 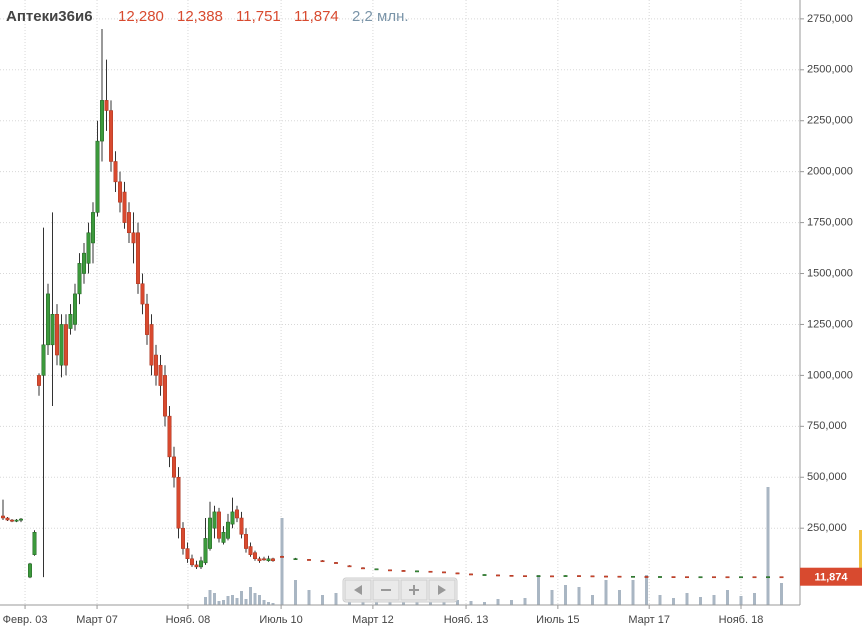 I want to click on nav-left, so click(x=358, y=590).